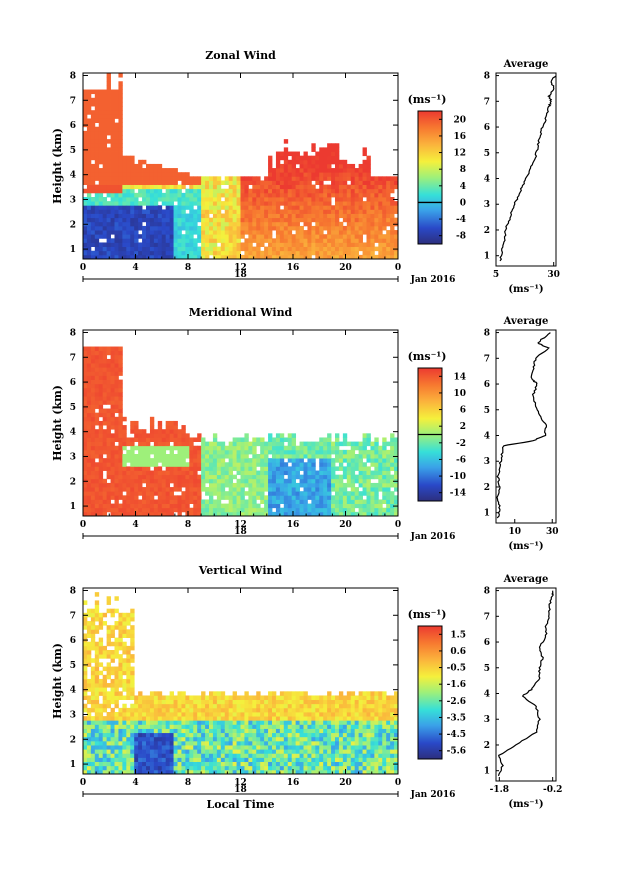 The image size is (617, 873). Describe the element at coordinates (73, 433) in the screenshot. I see `y-tick-label: 4` at that location.